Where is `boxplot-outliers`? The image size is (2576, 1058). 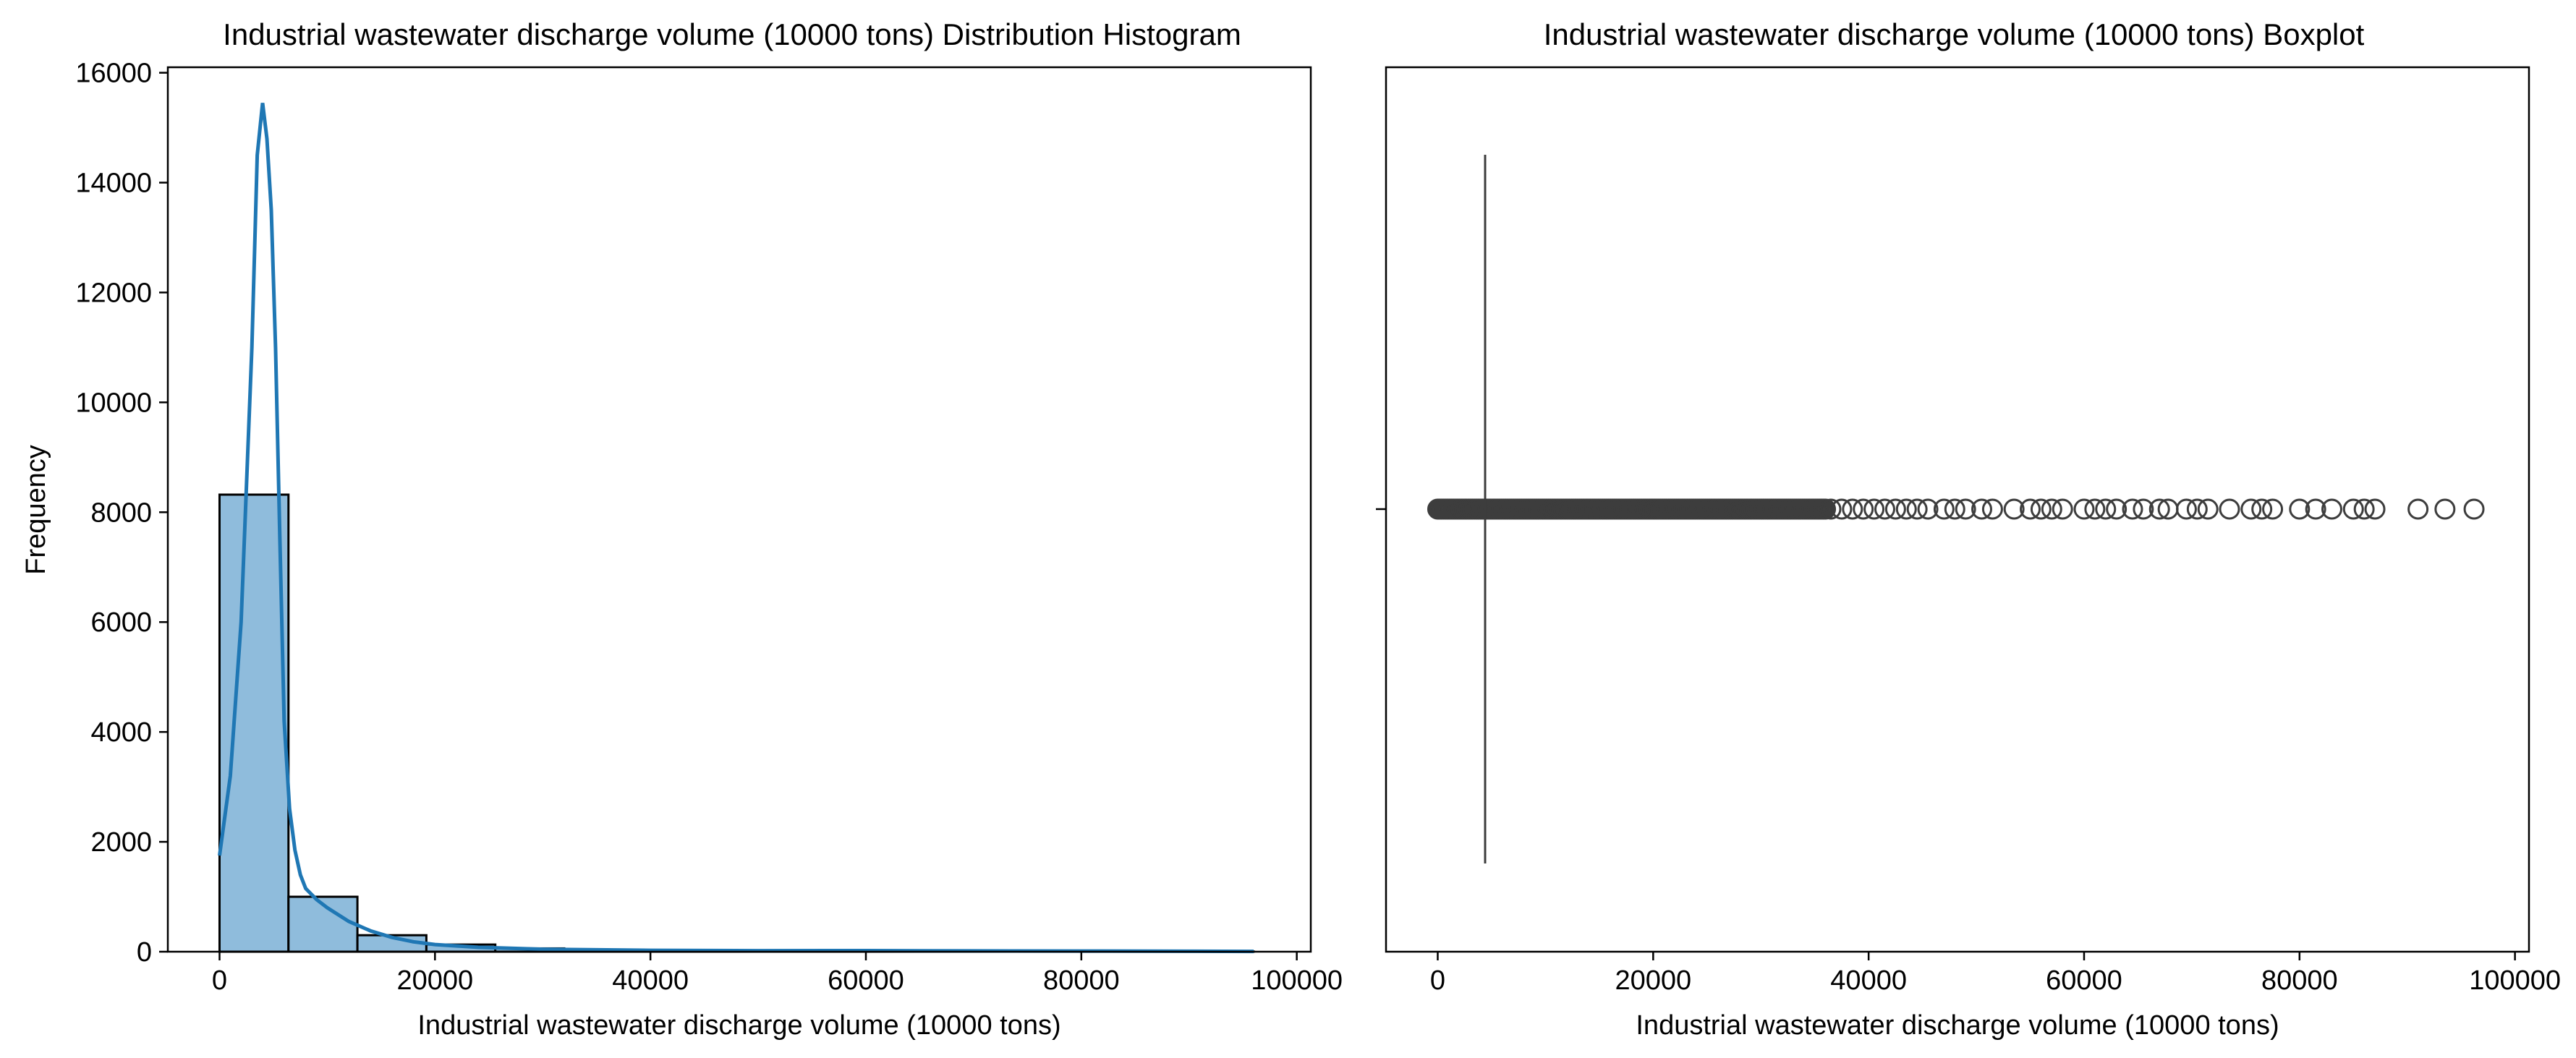
boxplot-outliers is located at coordinates (1956, 509).